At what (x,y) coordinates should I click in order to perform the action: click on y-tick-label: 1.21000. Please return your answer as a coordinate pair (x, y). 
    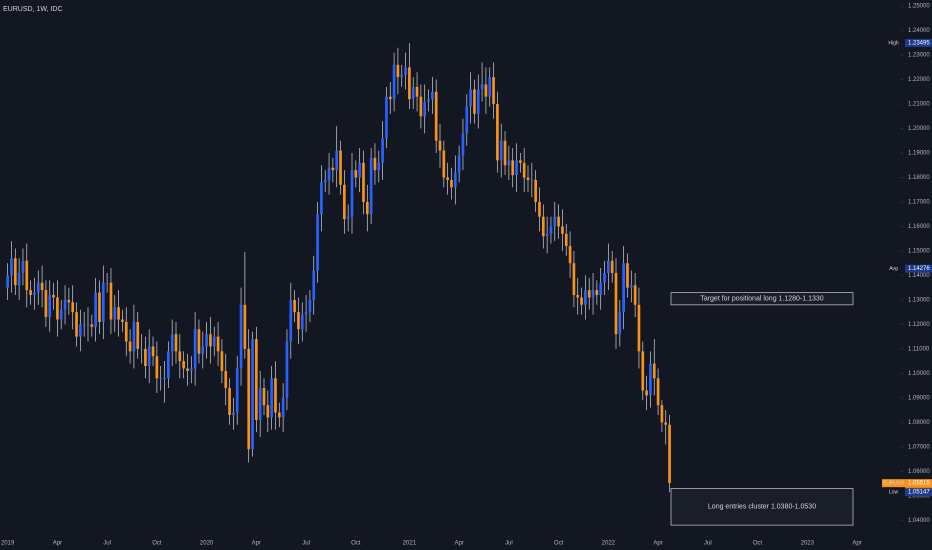
    Looking at the image, I should click on (919, 105).